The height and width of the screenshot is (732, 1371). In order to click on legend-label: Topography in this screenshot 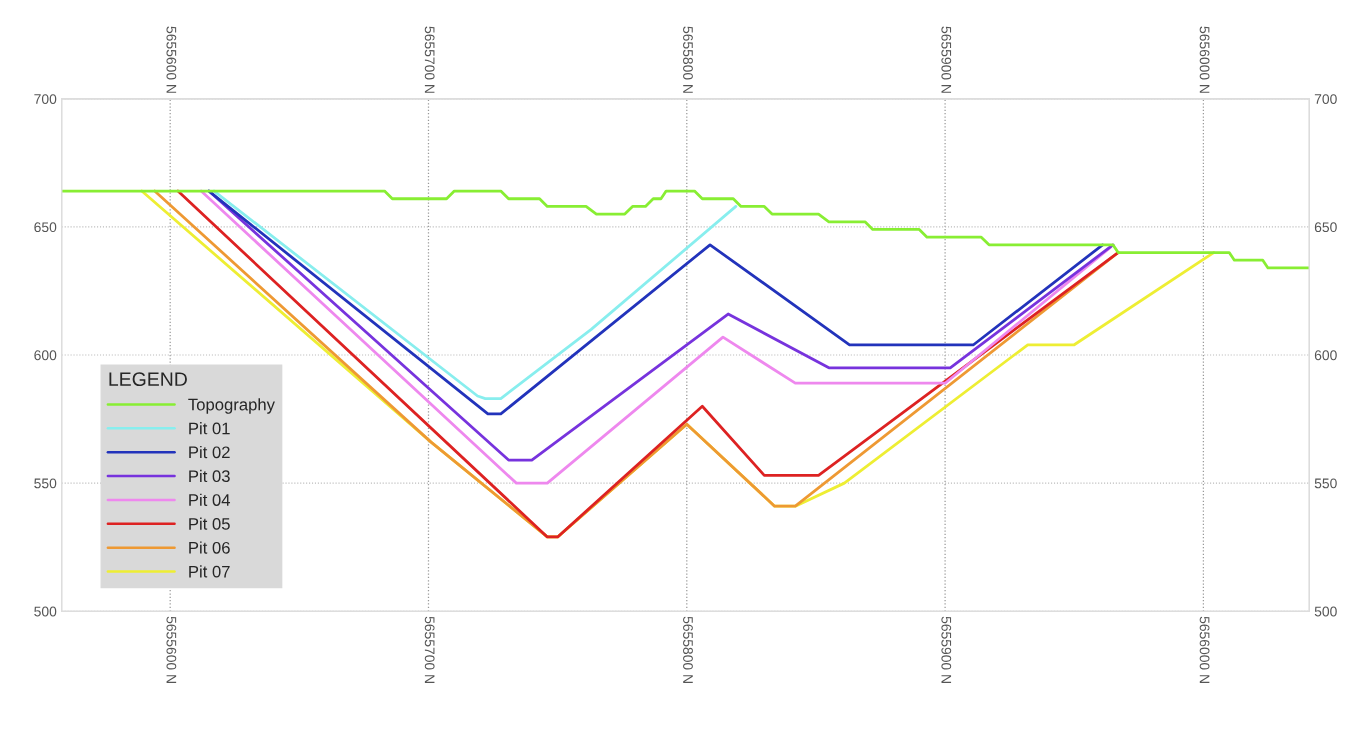, I will do `click(231, 406)`.